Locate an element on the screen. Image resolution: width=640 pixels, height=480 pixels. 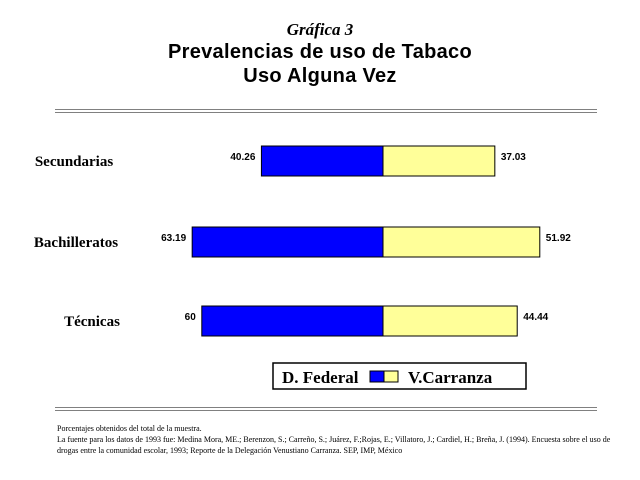
figure-label: Gráfica 3 is located at coordinates (320, 29).